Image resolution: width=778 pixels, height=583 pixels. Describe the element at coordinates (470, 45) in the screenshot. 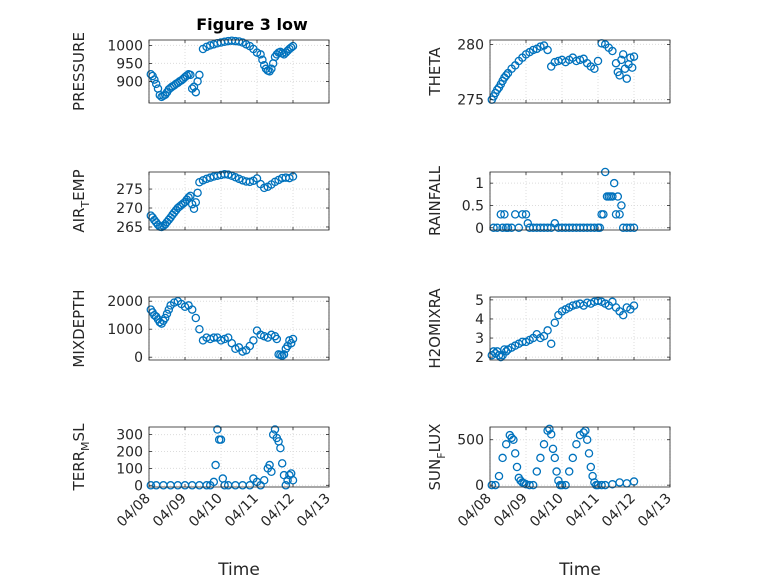

I see `y-tick-label: 280` at that location.